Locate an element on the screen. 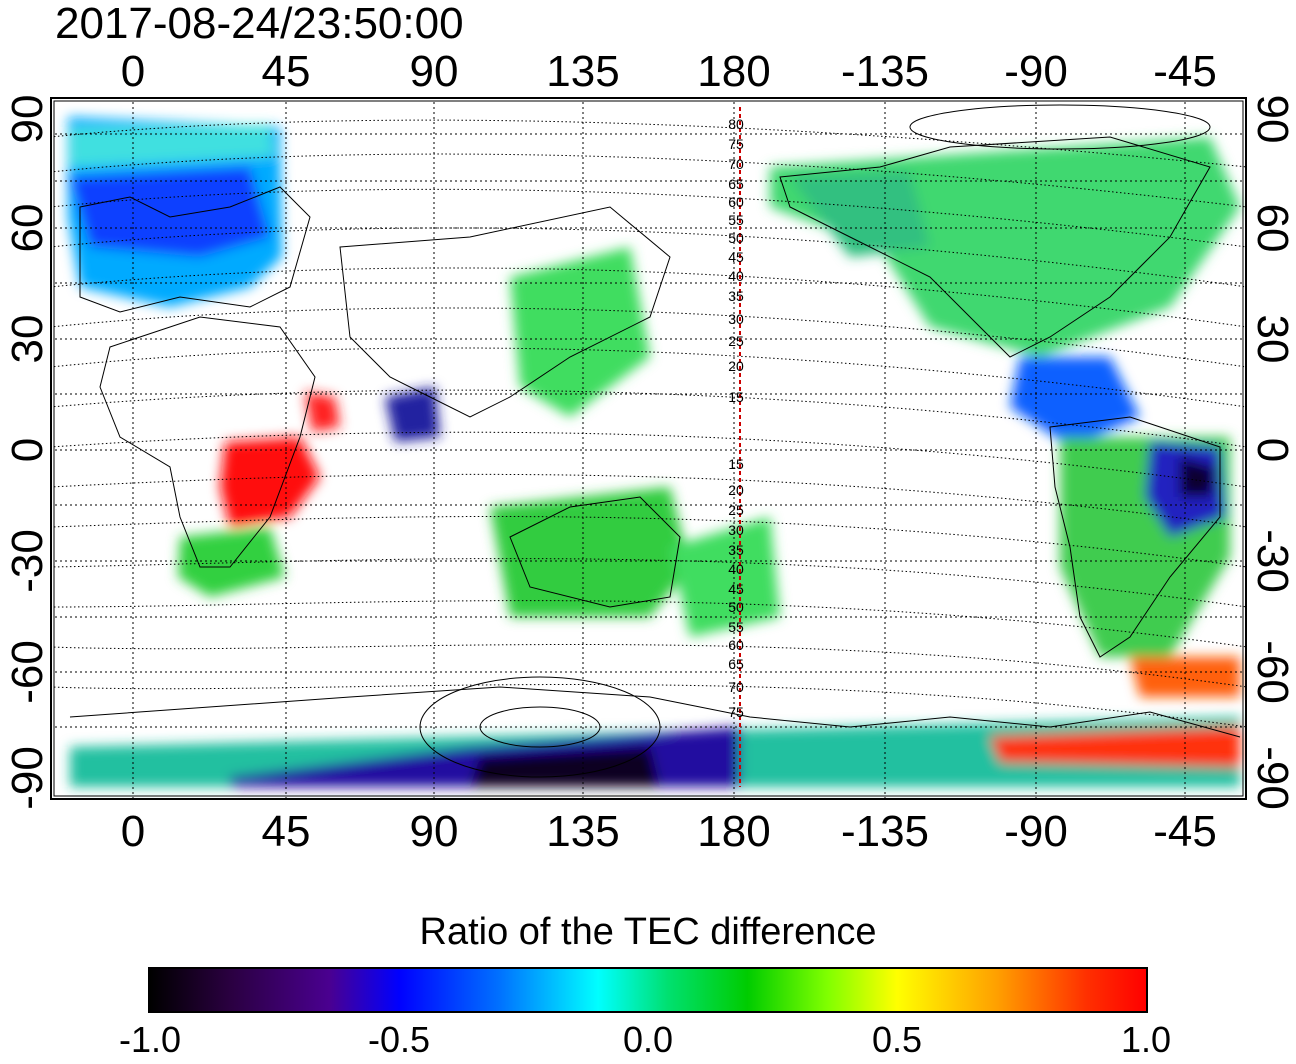 The height and width of the screenshot is (1064, 1296). lat-tick-left: -90 is located at coordinates (27, 778).